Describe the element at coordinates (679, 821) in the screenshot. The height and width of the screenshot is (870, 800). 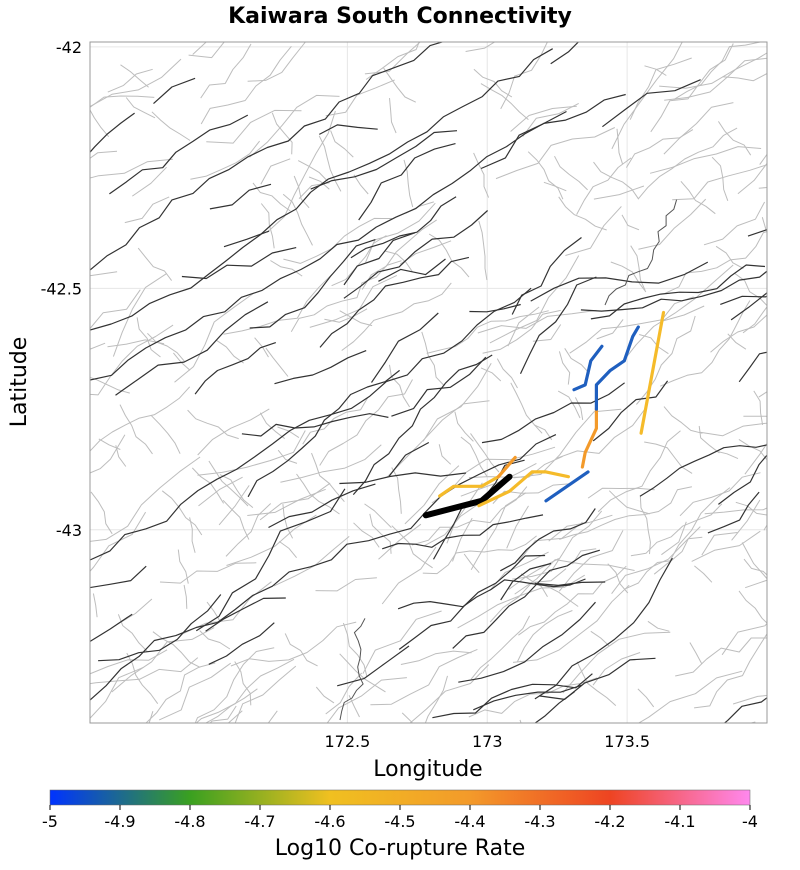
I see `colorbar-tick-label: -4.1` at that location.